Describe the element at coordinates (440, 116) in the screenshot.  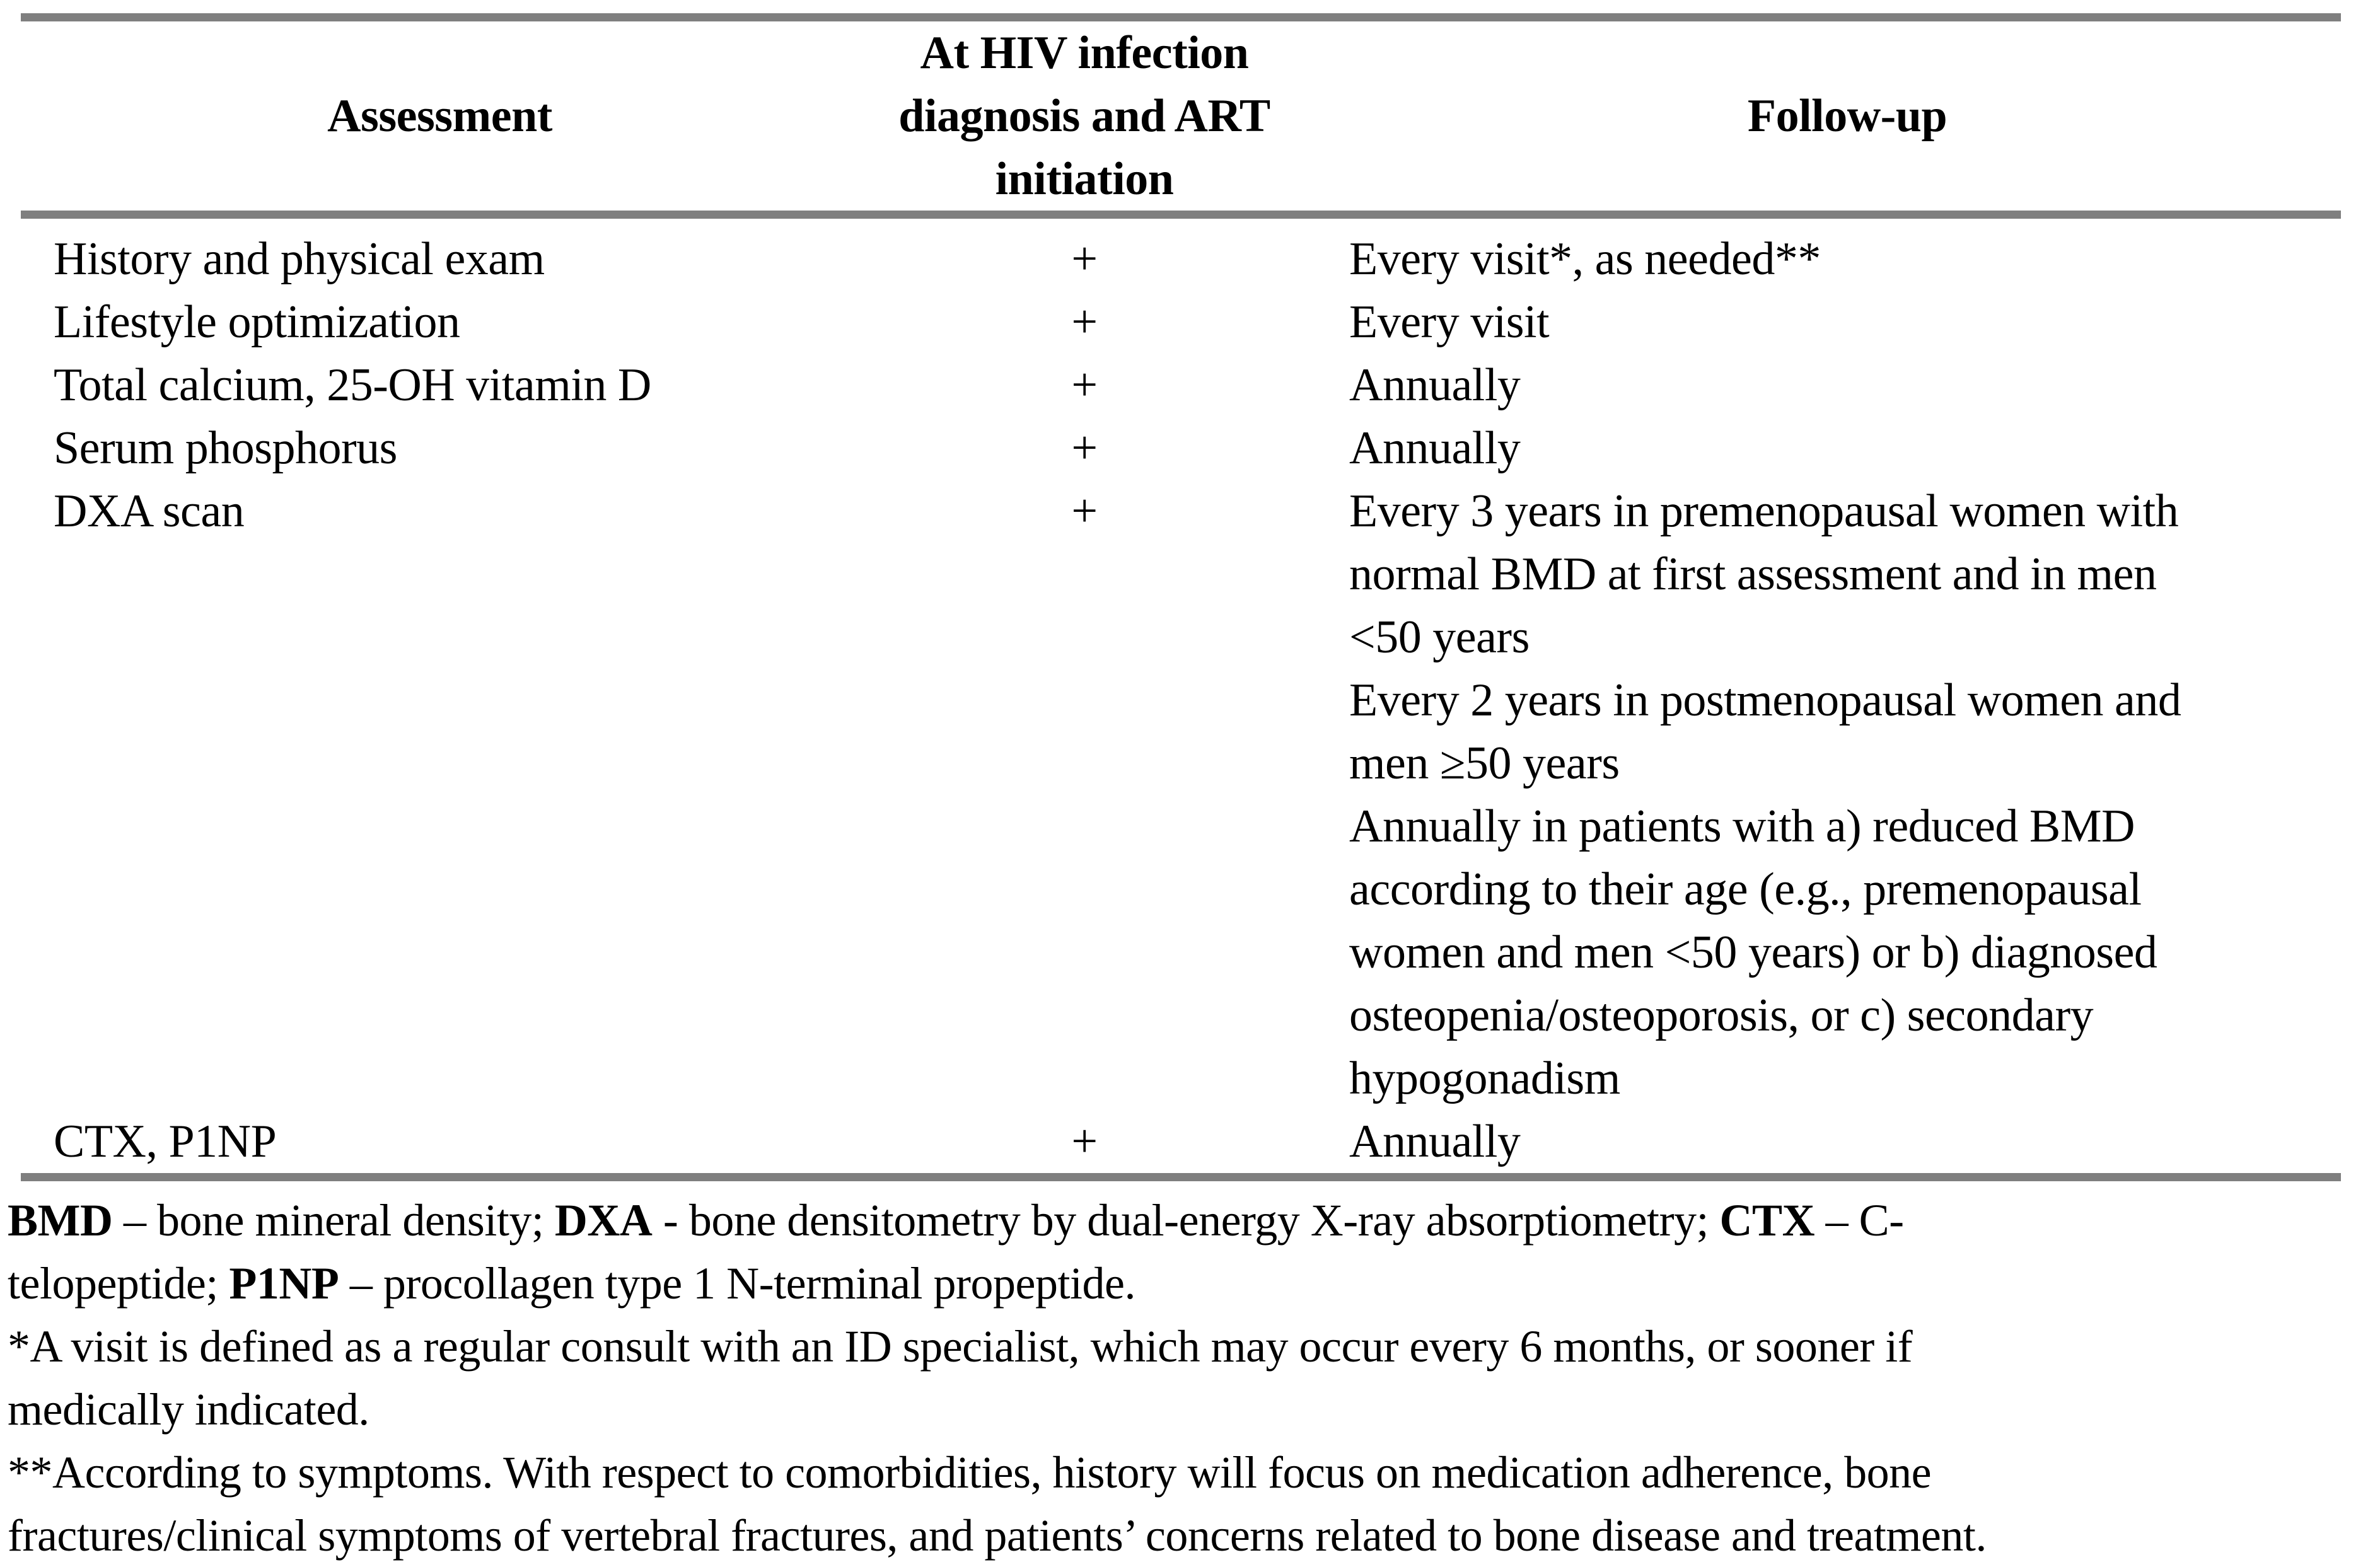
I see `column-header-assessment: Assessment` at that location.